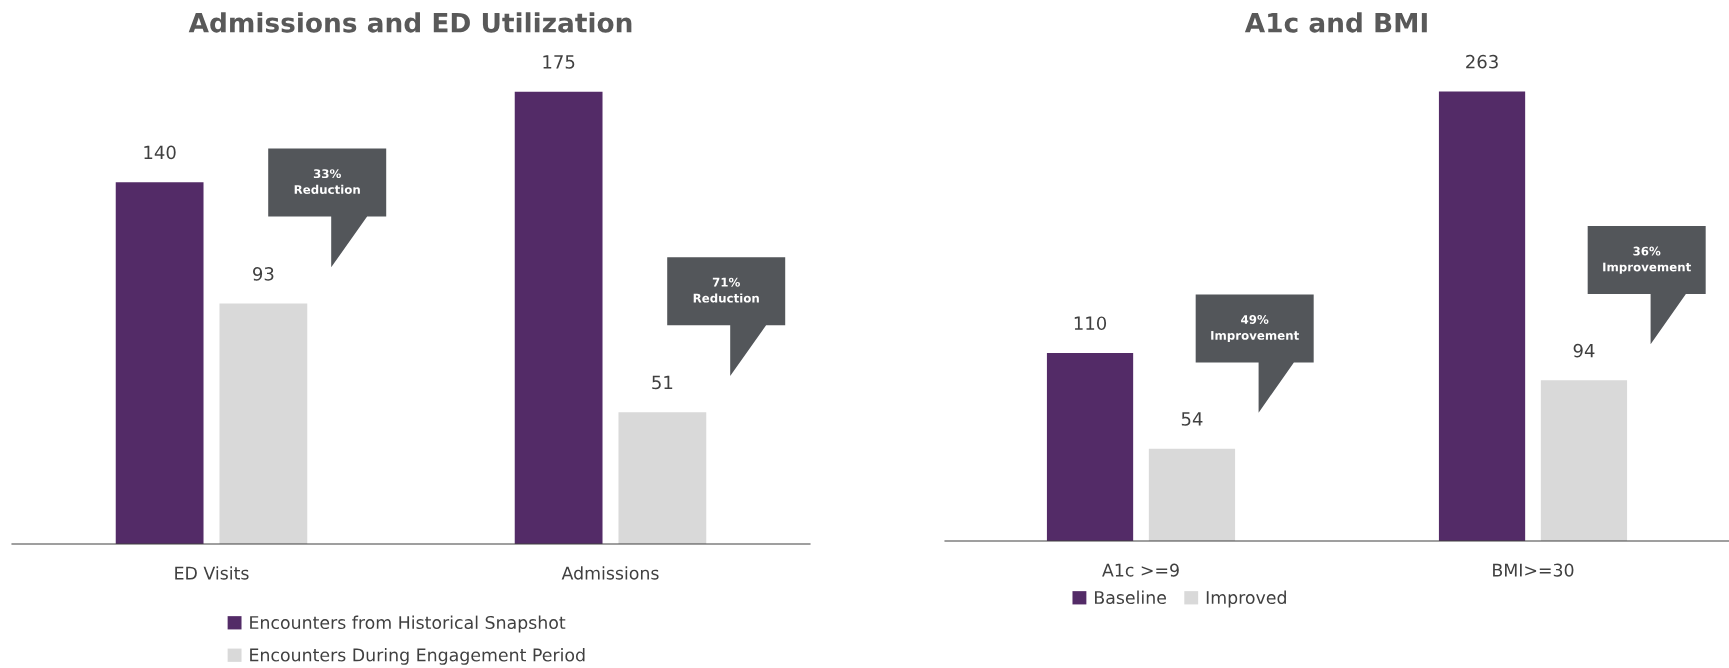  What do you see at coordinates (408, 624) in the screenshot?
I see `legend-label: Encounters from Historical Snapshot` at bounding box center [408, 624].